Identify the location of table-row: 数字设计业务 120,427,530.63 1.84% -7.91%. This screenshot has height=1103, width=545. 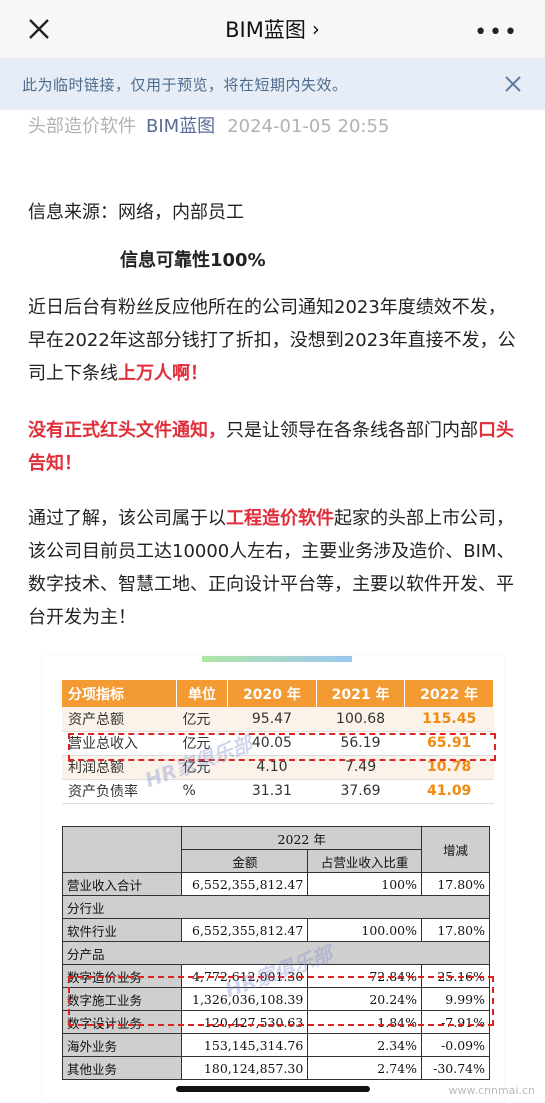
(275, 1022).